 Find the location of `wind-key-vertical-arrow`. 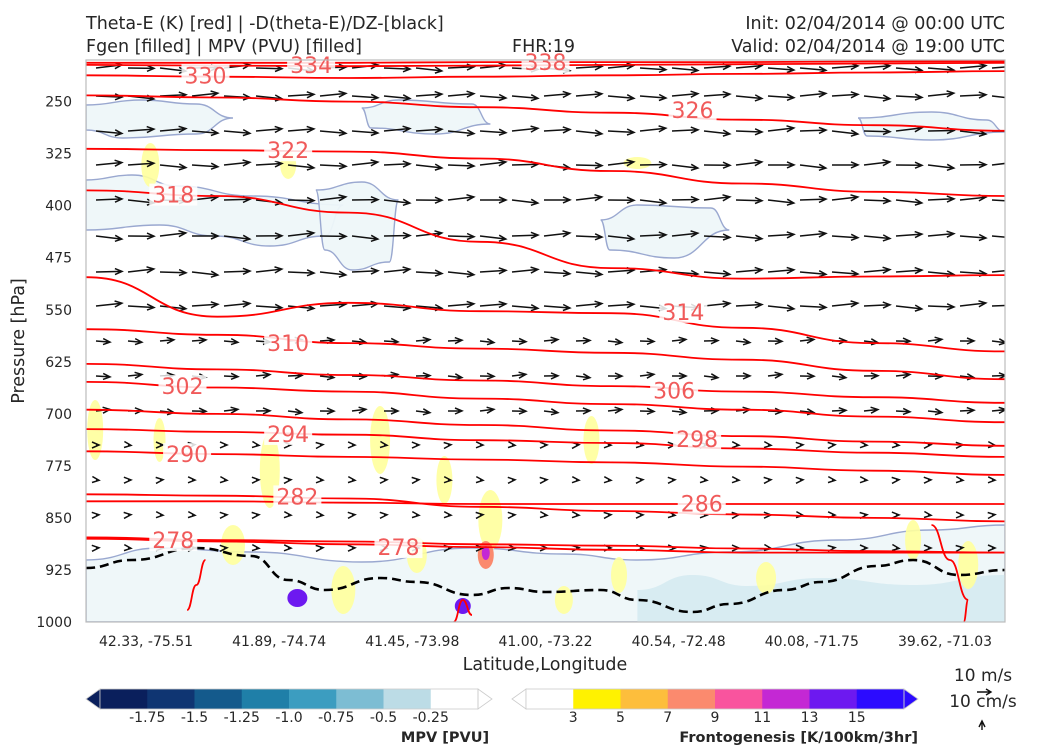

wind-key-vertical-arrow is located at coordinates (982, 724).